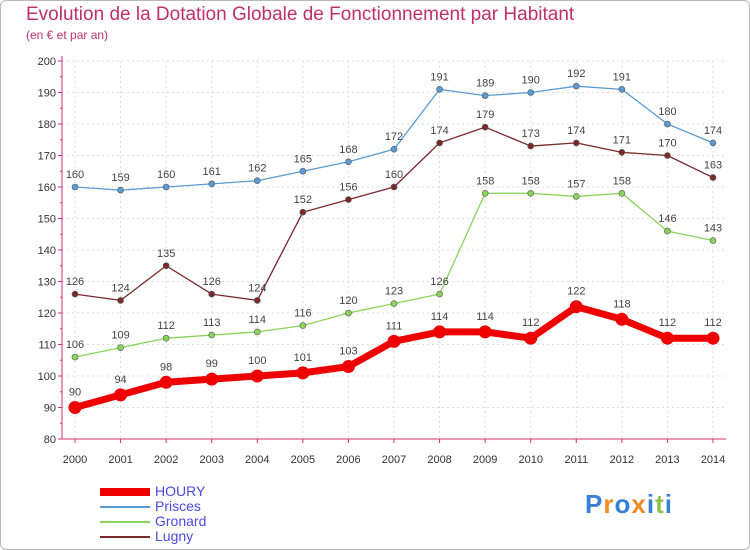 The height and width of the screenshot is (550, 750). Describe the element at coordinates (651, 504) in the screenshot. I see `logo-letter: i` at that location.